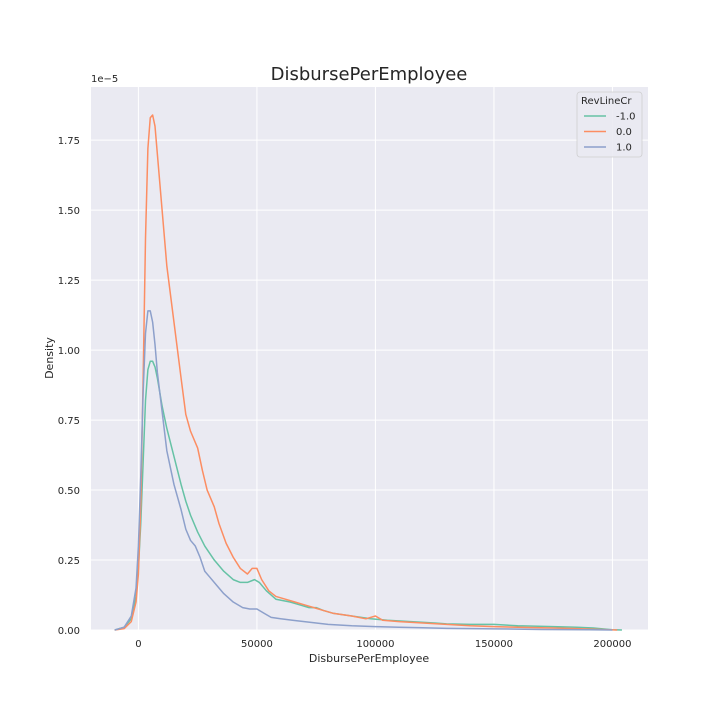 Image resolution: width=720 pixels, height=720 pixels. I want to click on y-tick-label: 1.25, so click(69, 281).